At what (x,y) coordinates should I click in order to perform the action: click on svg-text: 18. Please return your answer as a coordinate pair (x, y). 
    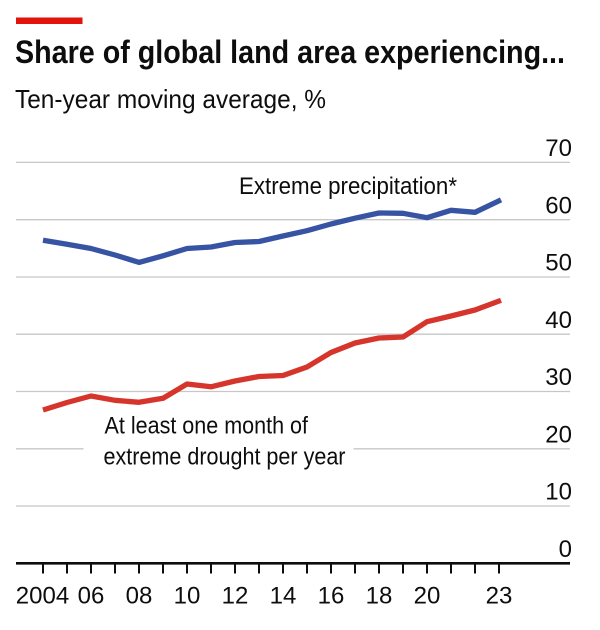
    Looking at the image, I should click on (379, 596).